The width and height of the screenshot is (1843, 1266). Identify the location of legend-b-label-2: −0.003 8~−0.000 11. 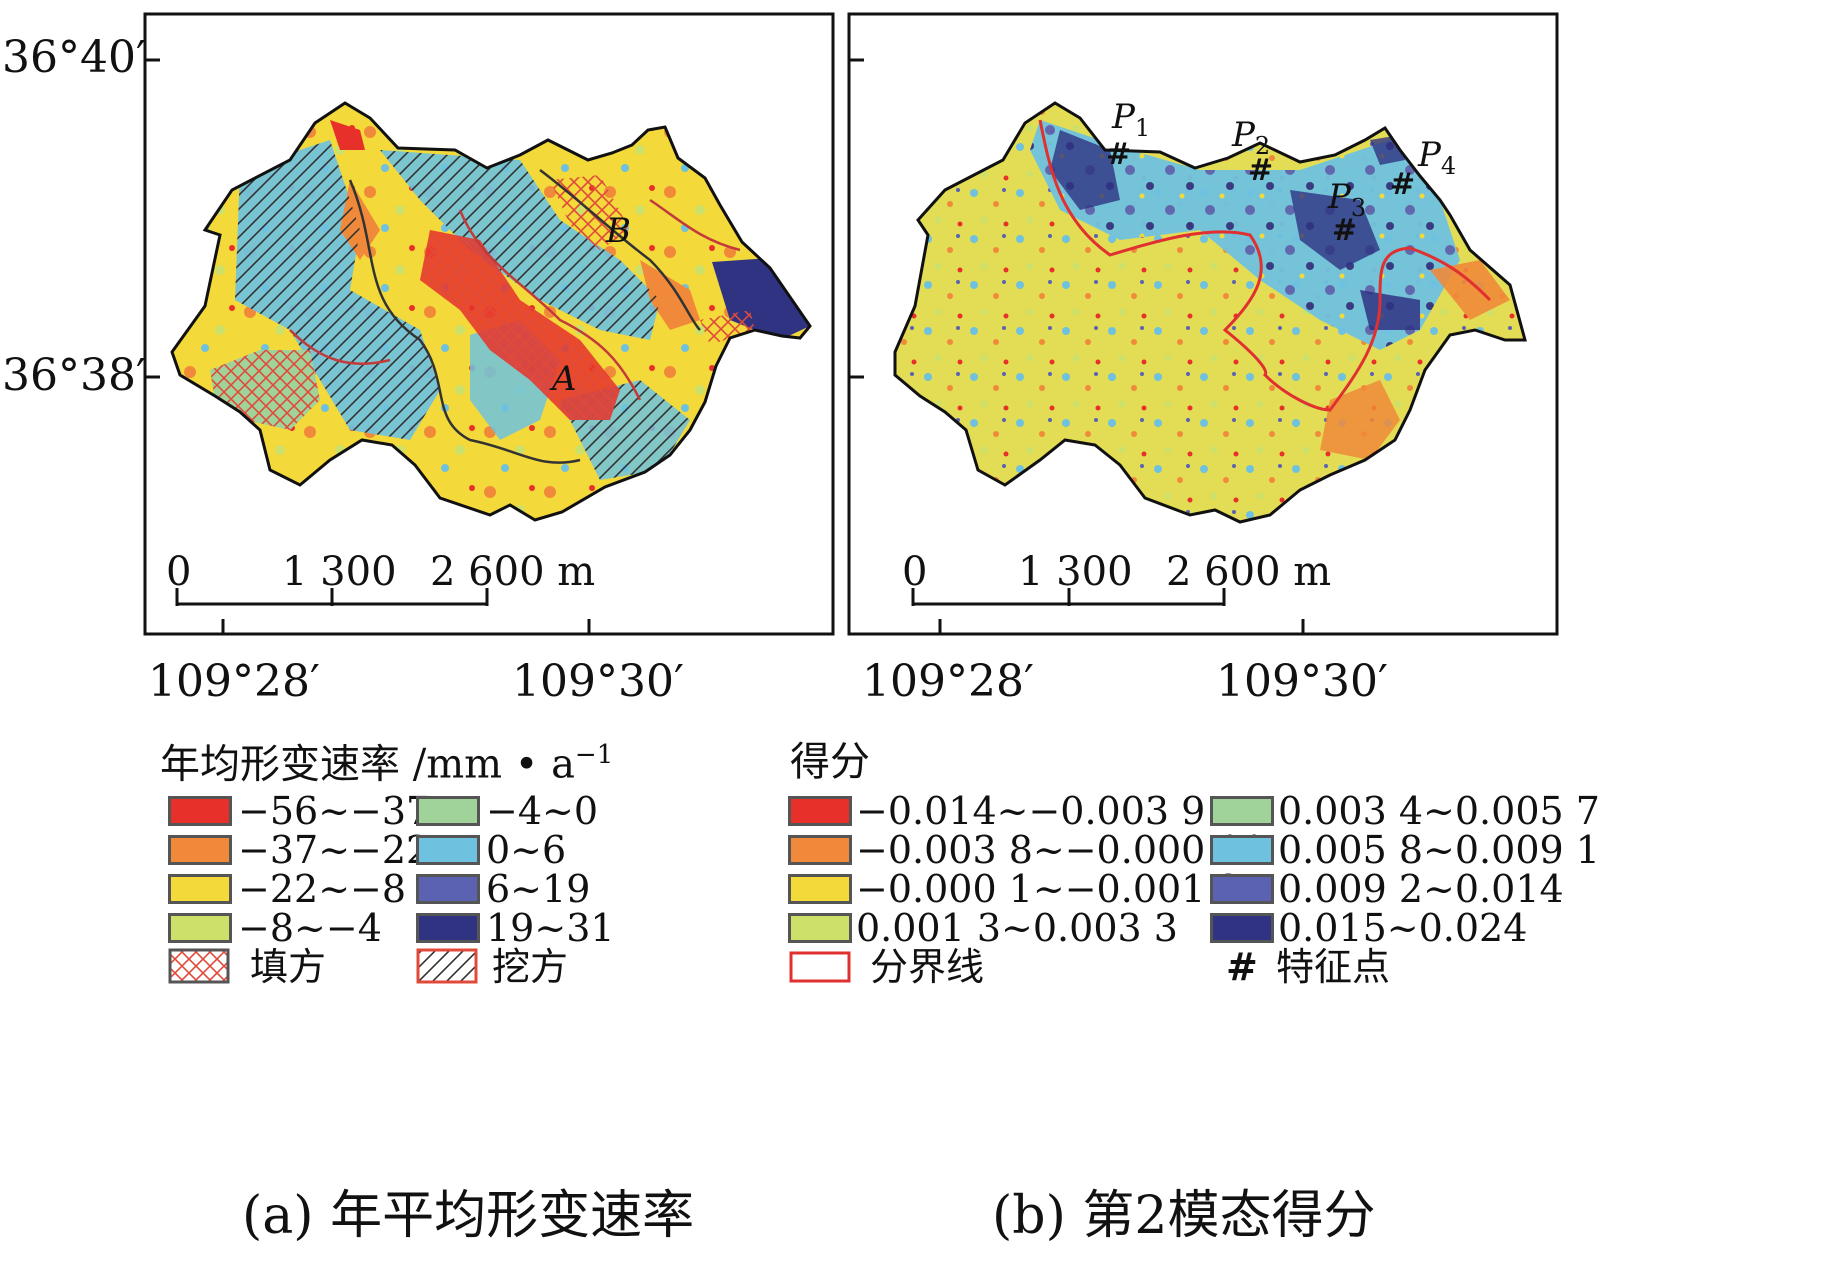
(1061, 850).